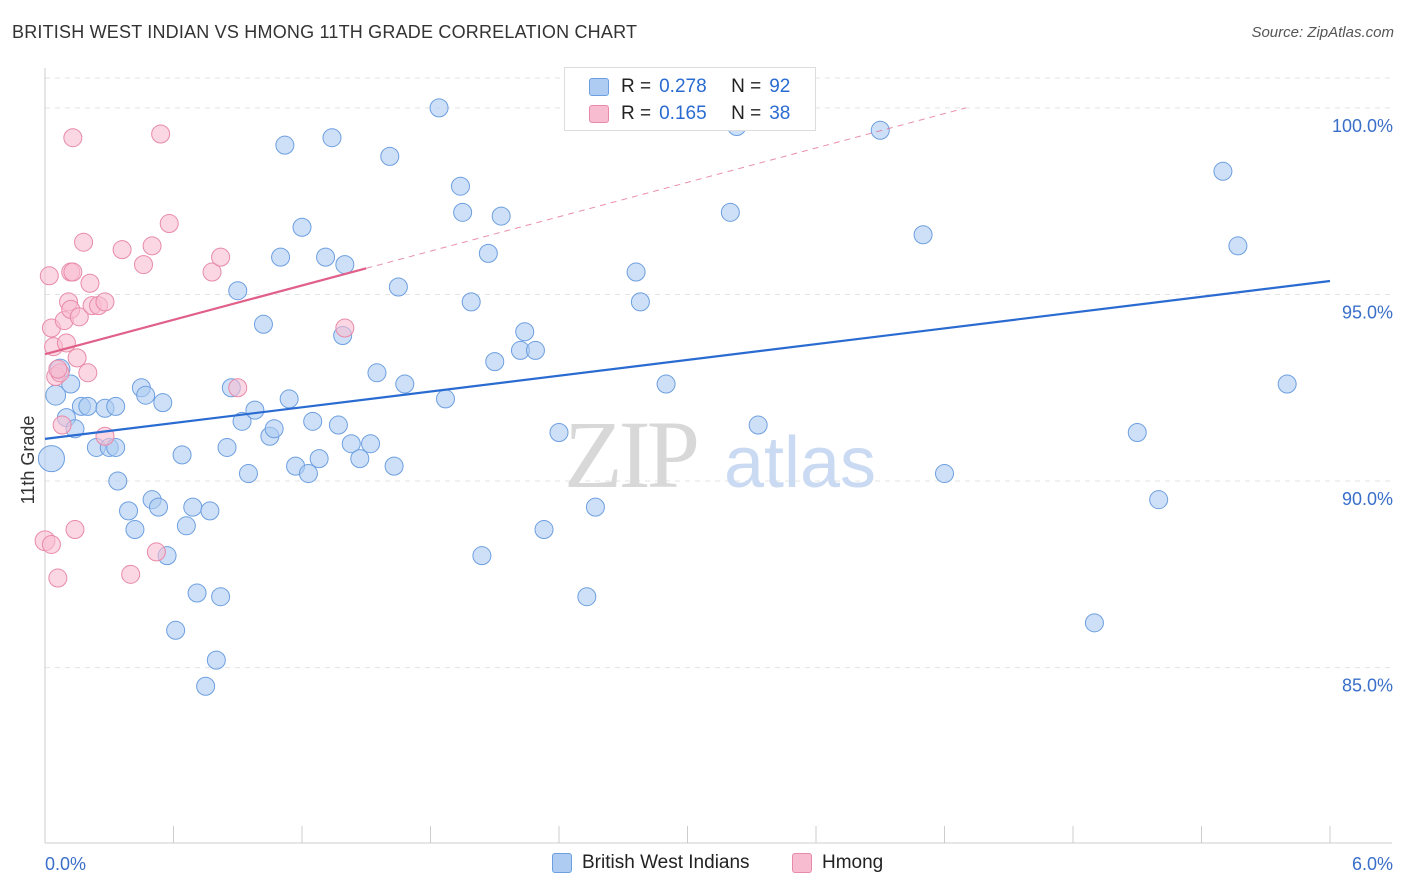 The image size is (1406, 892). Describe the element at coordinates (690, 99) in the screenshot. I see `stats-legend: R = 0.278 N = 92 R = 0.165 N = 38` at that location.